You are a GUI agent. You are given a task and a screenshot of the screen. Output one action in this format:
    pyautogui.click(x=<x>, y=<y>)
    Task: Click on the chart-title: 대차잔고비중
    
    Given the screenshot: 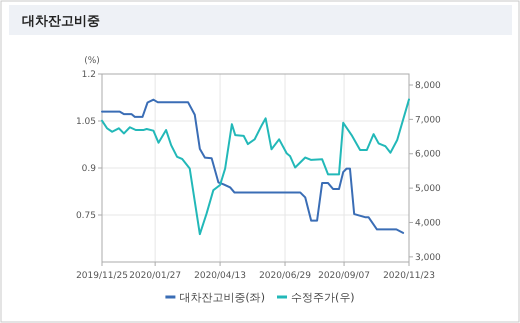 What is the action you would take?
    pyautogui.click(x=61, y=21)
    